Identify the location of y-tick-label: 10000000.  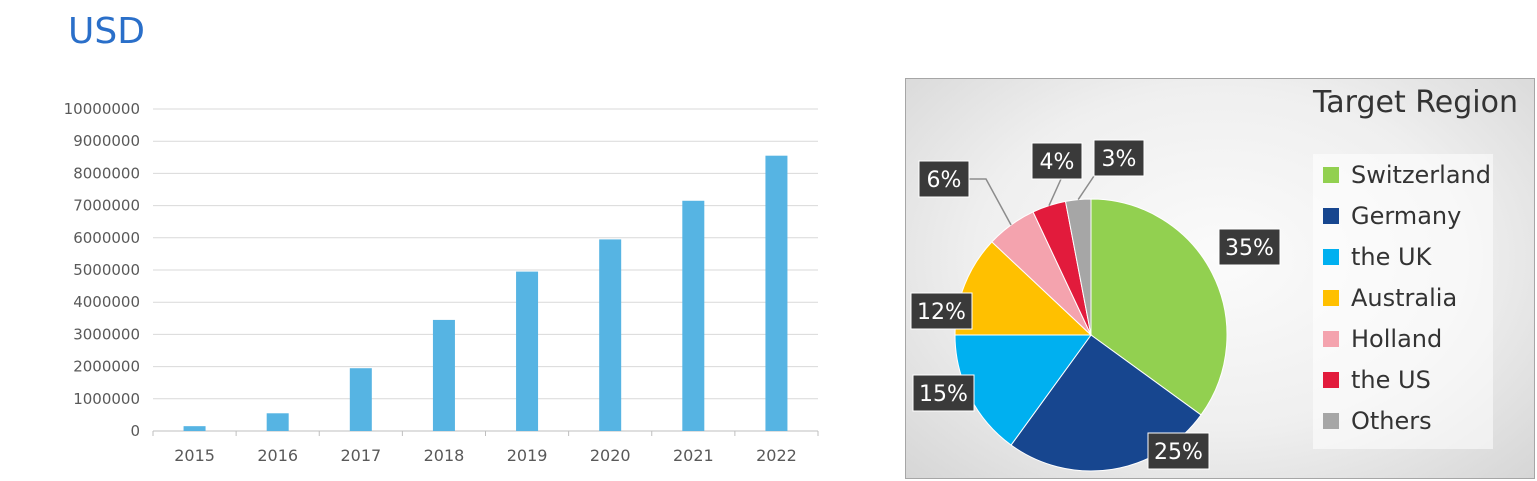
(102, 109).